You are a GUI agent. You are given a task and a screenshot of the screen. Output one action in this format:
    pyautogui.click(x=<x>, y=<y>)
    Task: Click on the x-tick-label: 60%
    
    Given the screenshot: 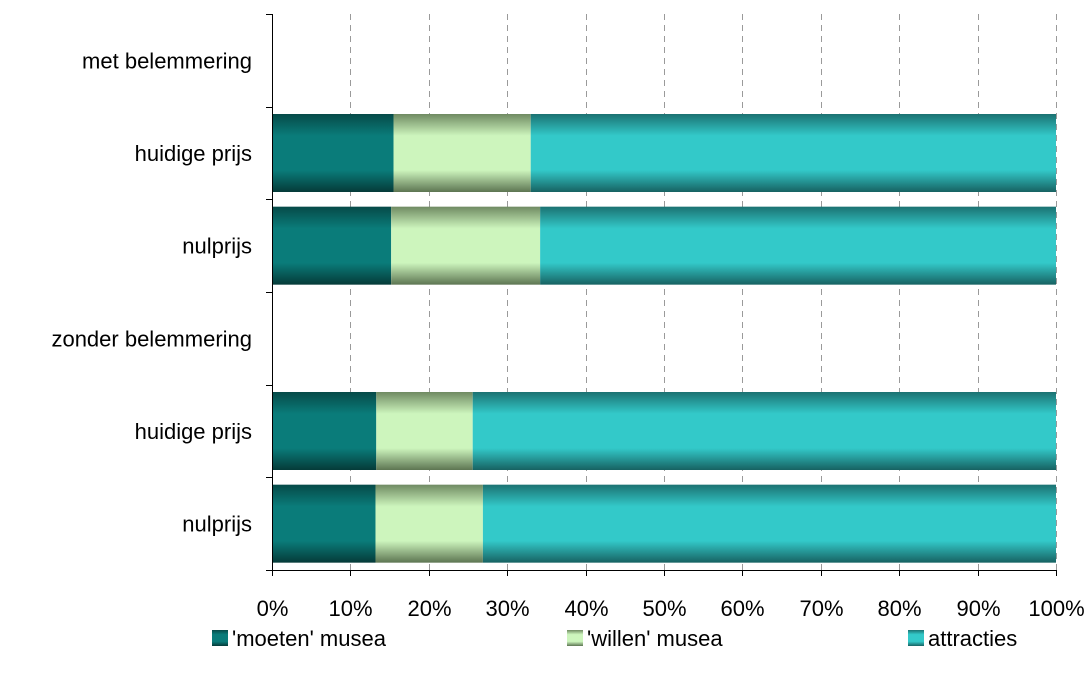 What is the action you would take?
    pyautogui.click(x=742, y=608)
    